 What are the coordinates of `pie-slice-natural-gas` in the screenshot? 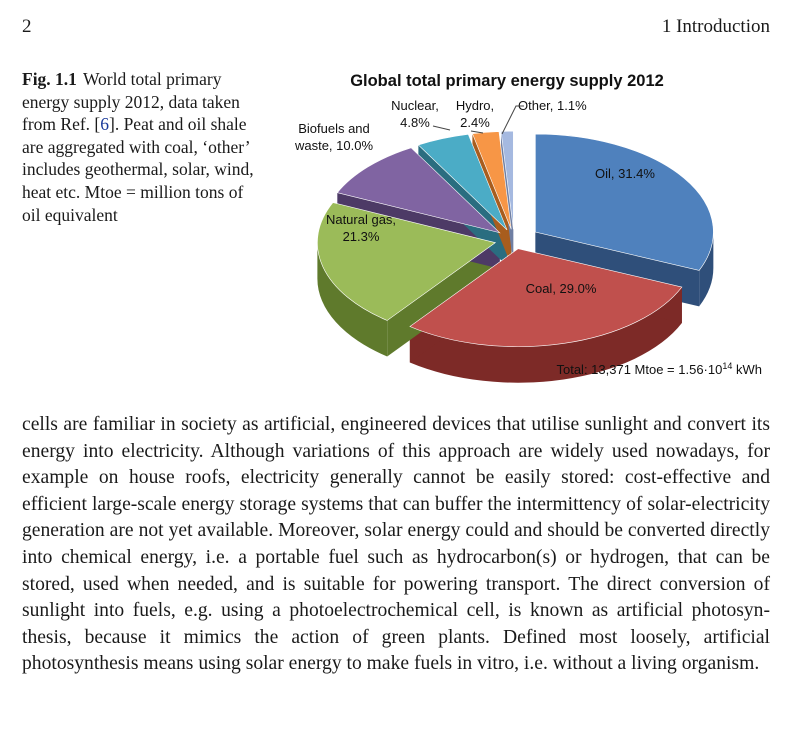 It's located at (407, 261).